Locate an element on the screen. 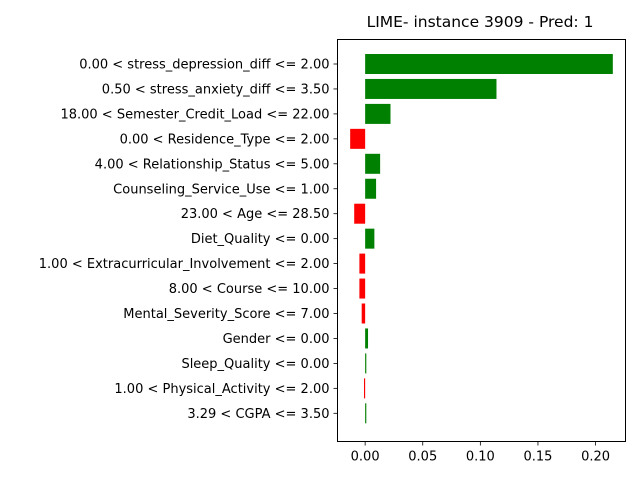 This screenshot has height=480, width=640. x-axis: 0.00 0.05 0.10 0.15 0.20 is located at coordinates (480, 453).